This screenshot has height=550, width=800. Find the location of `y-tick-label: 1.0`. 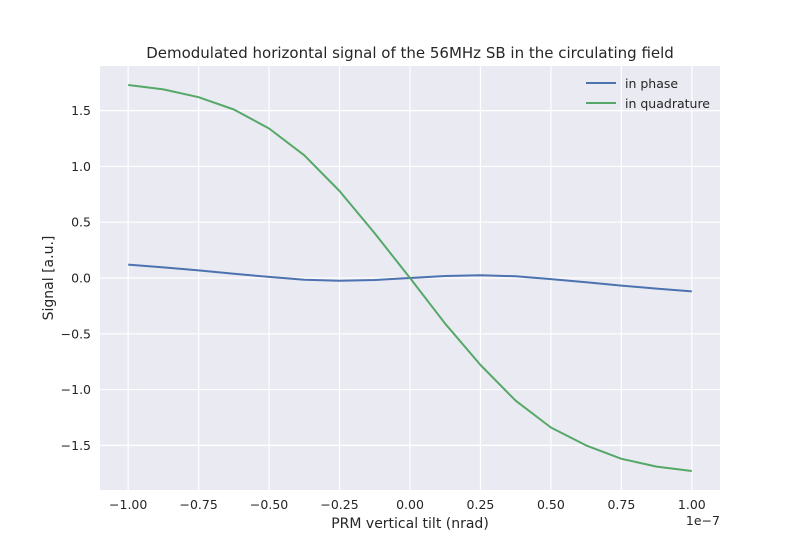

y-tick-label: 1.0 is located at coordinates (81, 166).